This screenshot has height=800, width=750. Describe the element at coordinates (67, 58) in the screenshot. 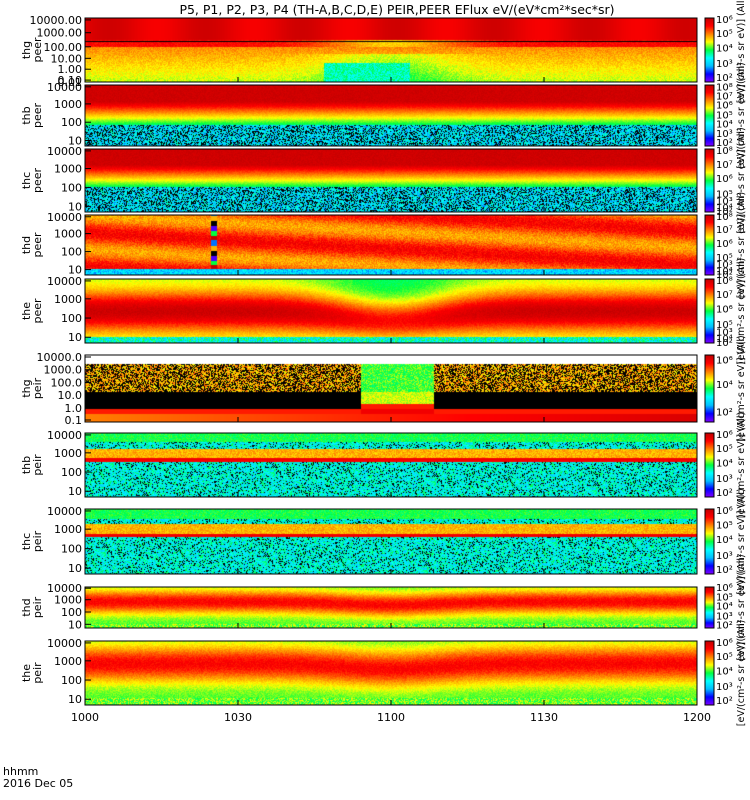

I see `y-tick-label: 10.00` at that location.